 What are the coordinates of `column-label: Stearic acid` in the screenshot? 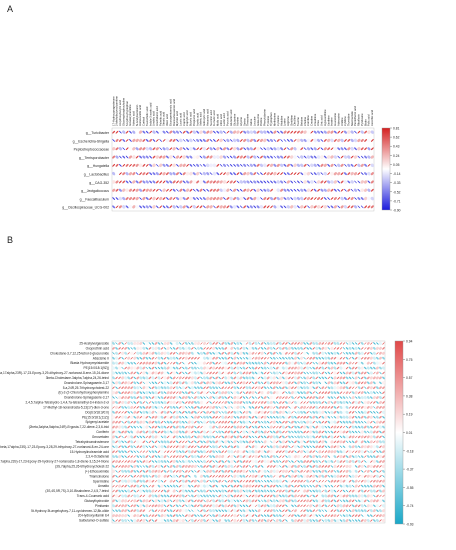 It's located at (164, 118).